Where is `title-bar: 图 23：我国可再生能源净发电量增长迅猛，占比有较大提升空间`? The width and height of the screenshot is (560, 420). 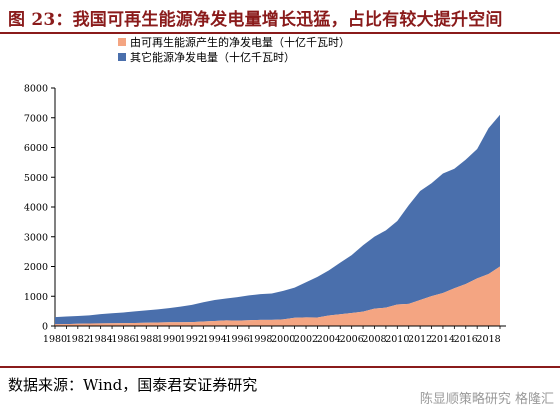
title-bar: 图 23：我国可再生能源净发电量增长迅猛，占比有较大提升空间 is located at coordinates (280, 17).